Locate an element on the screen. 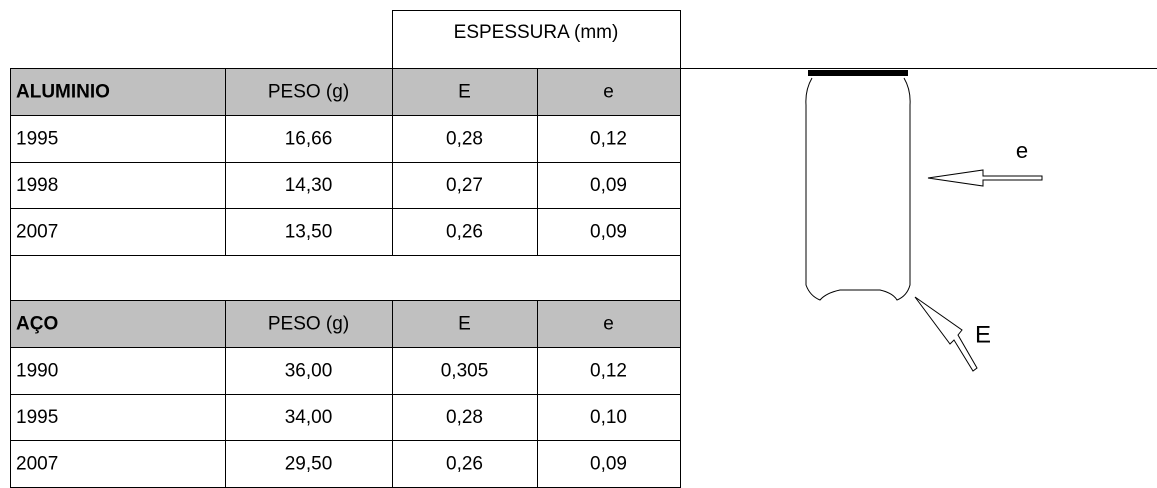  header-cell: AÇO is located at coordinates (37, 324).